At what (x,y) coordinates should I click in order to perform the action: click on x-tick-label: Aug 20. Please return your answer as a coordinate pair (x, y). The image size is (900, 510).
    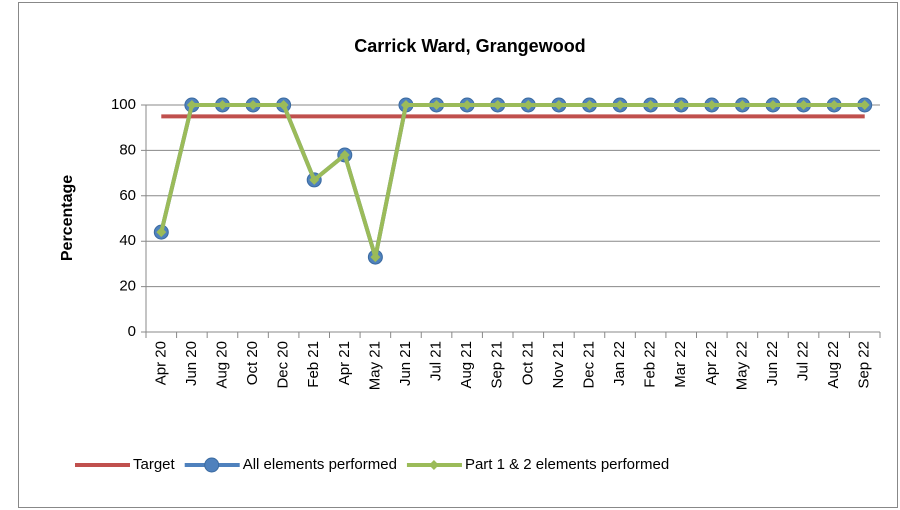
    Looking at the image, I should click on (221, 365).